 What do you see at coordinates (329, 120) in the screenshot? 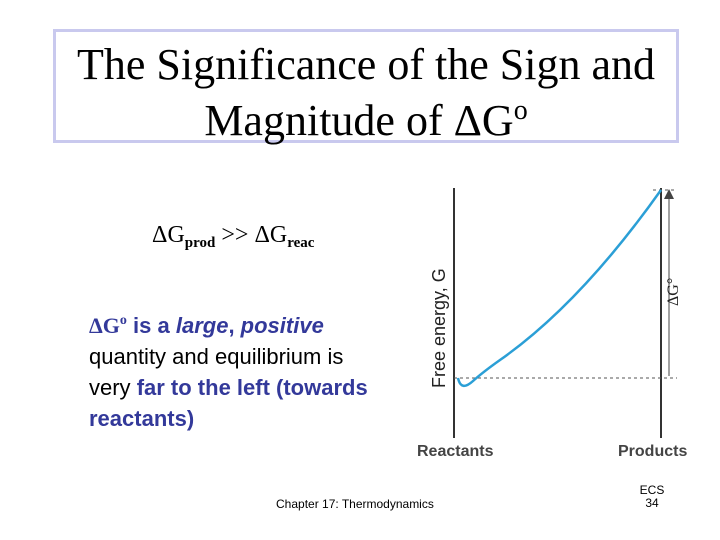
I see `title-prefix: Magnitude of` at bounding box center [329, 120].